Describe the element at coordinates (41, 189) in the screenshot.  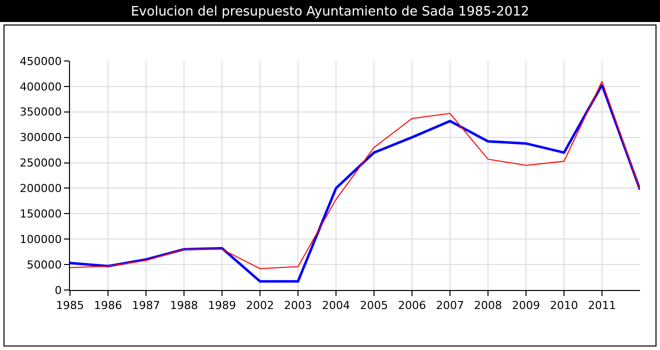
I see `y-tick-label: 200000` at that location.